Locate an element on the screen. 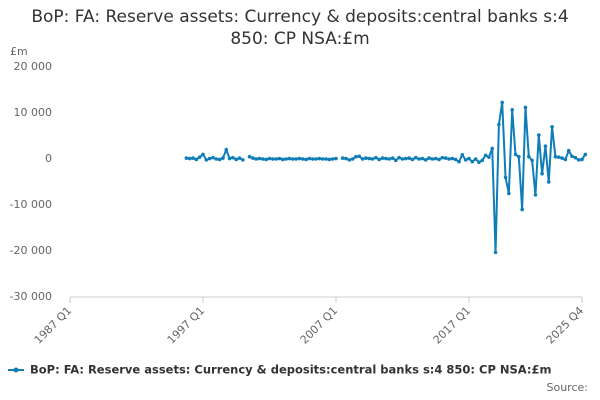 Image resolution: width=600 pixels, height=400 pixels. x-tick-label: 2007 Q1 is located at coordinates (319, 325).